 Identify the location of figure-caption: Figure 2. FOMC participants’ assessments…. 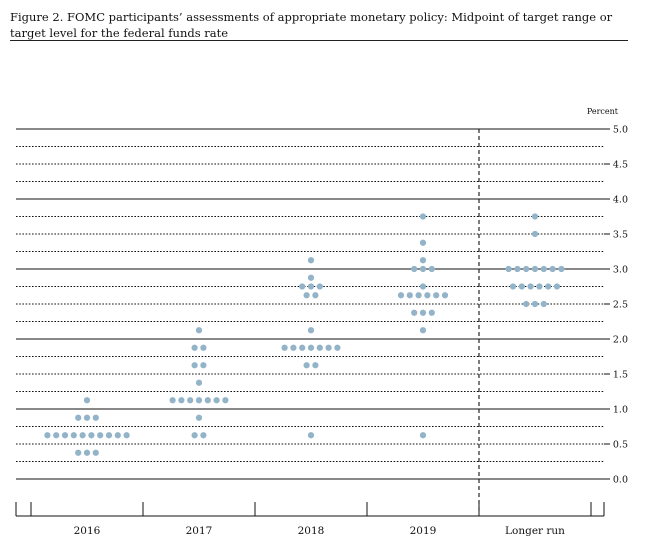
(311, 25).